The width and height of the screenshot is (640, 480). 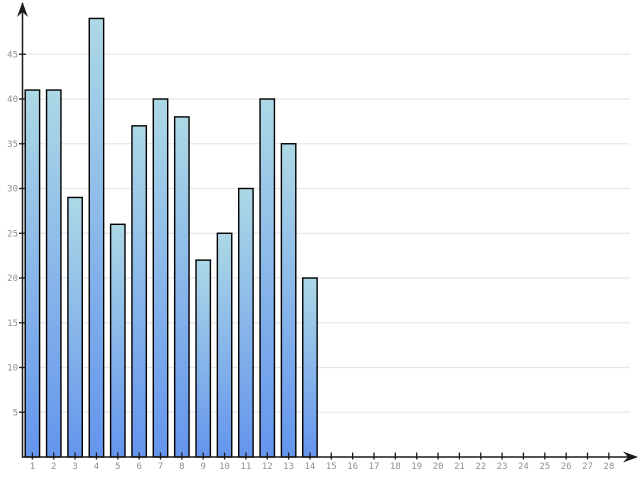 I want to click on x-tick-label: 23, so click(x=502, y=467).